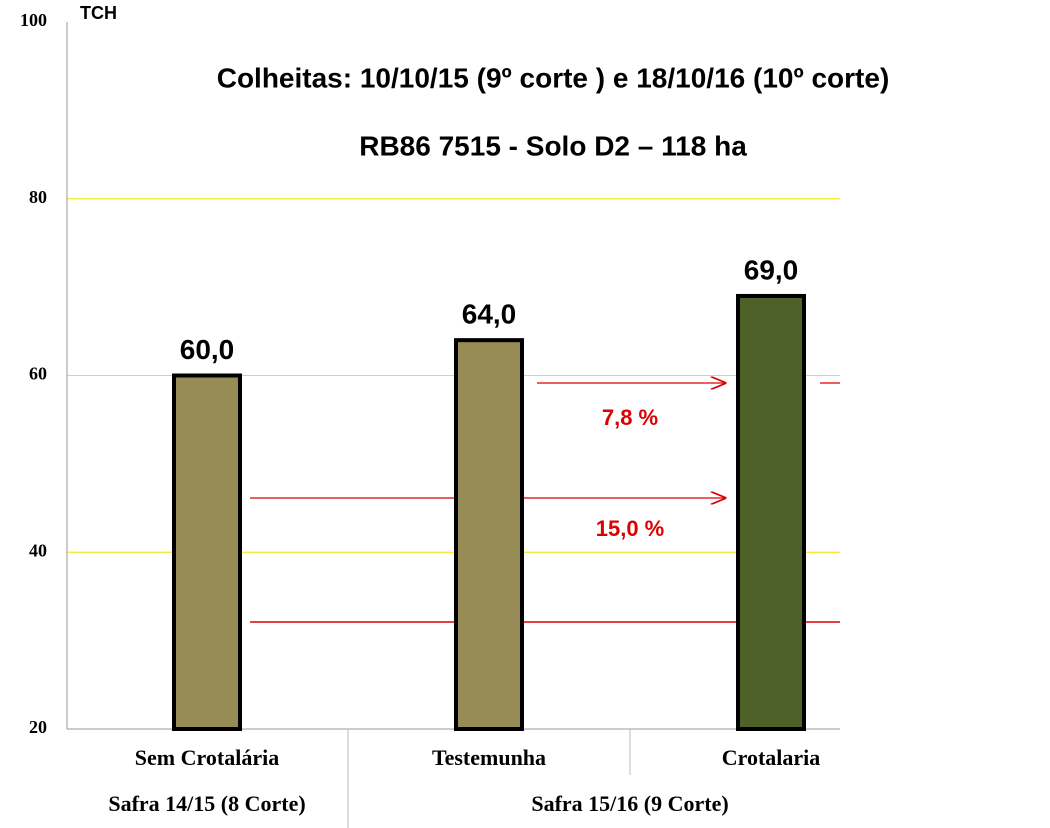 The height and width of the screenshot is (828, 1050). What do you see at coordinates (206, 803) in the screenshot?
I see `group-label: Safra 14/15 (8 Corte)` at bounding box center [206, 803].